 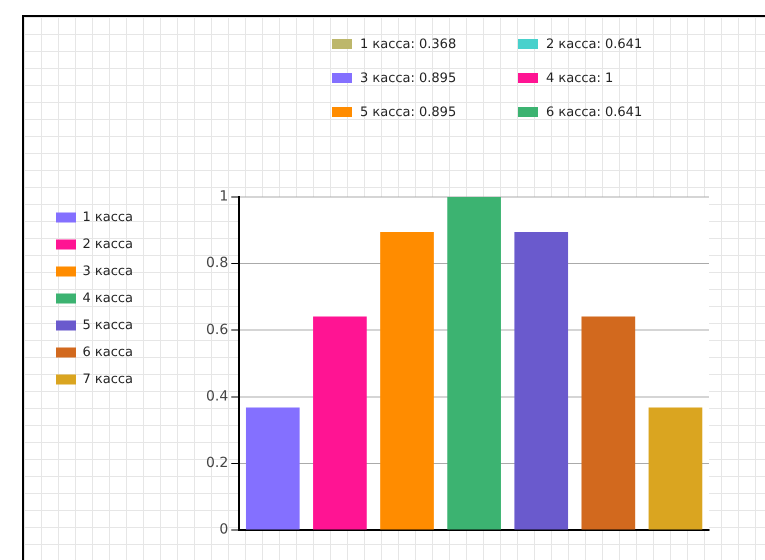 What do you see at coordinates (594, 112) in the screenshot?
I see `text: 6 касса: 0.641` at bounding box center [594, 112].